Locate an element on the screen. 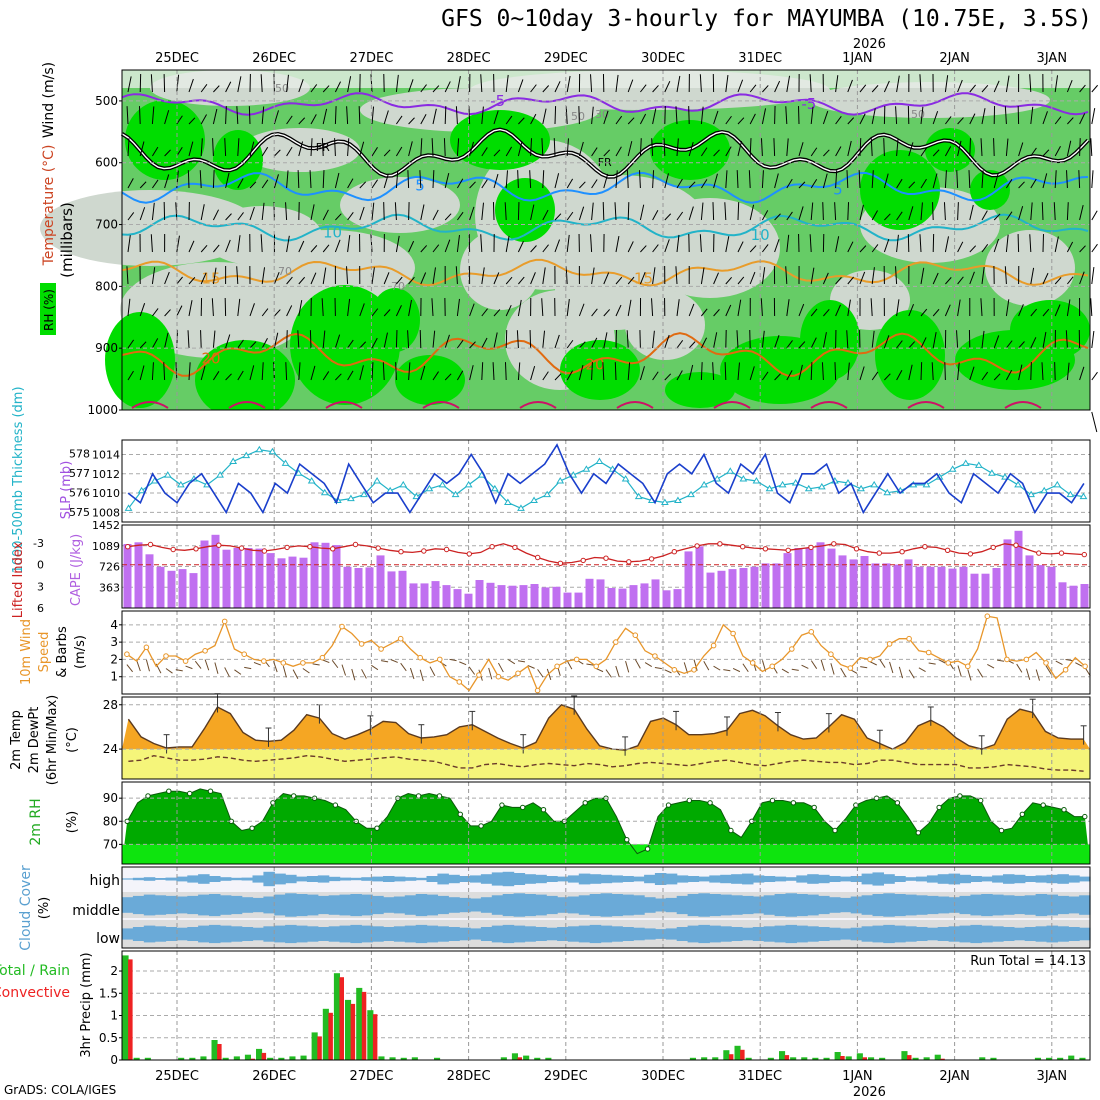 The height and width of the screenshot is (1100, 1100). wind-tick: 1 is located at coordinates (114, 677).